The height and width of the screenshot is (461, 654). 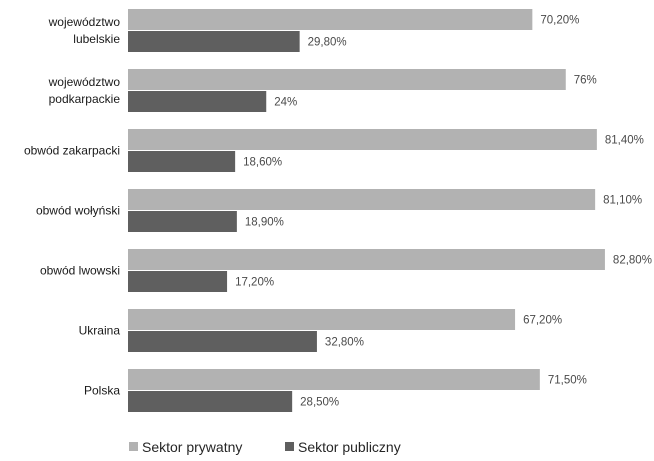 I want to click on data-label-public-4: 17,20%, so click(x=254, y=283).